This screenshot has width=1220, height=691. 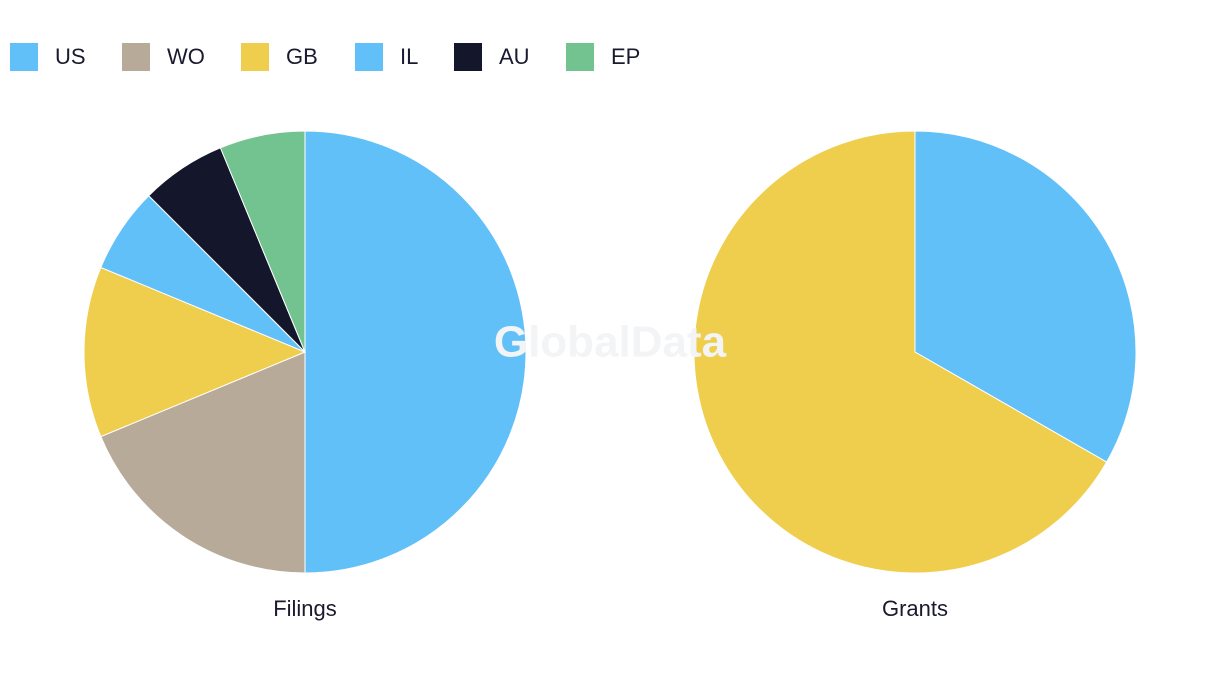 I want to click on watermark: GlobalData, so click(x=610, y=342).